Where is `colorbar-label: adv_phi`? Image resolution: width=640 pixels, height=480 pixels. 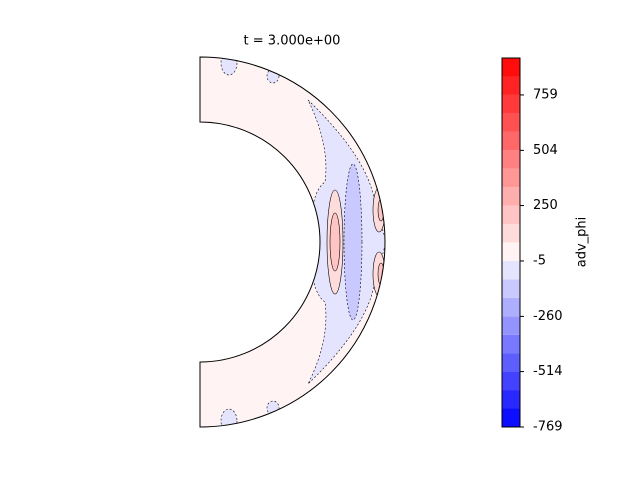 colorbar-label: adv_phi is located at coordinates (582, 242).